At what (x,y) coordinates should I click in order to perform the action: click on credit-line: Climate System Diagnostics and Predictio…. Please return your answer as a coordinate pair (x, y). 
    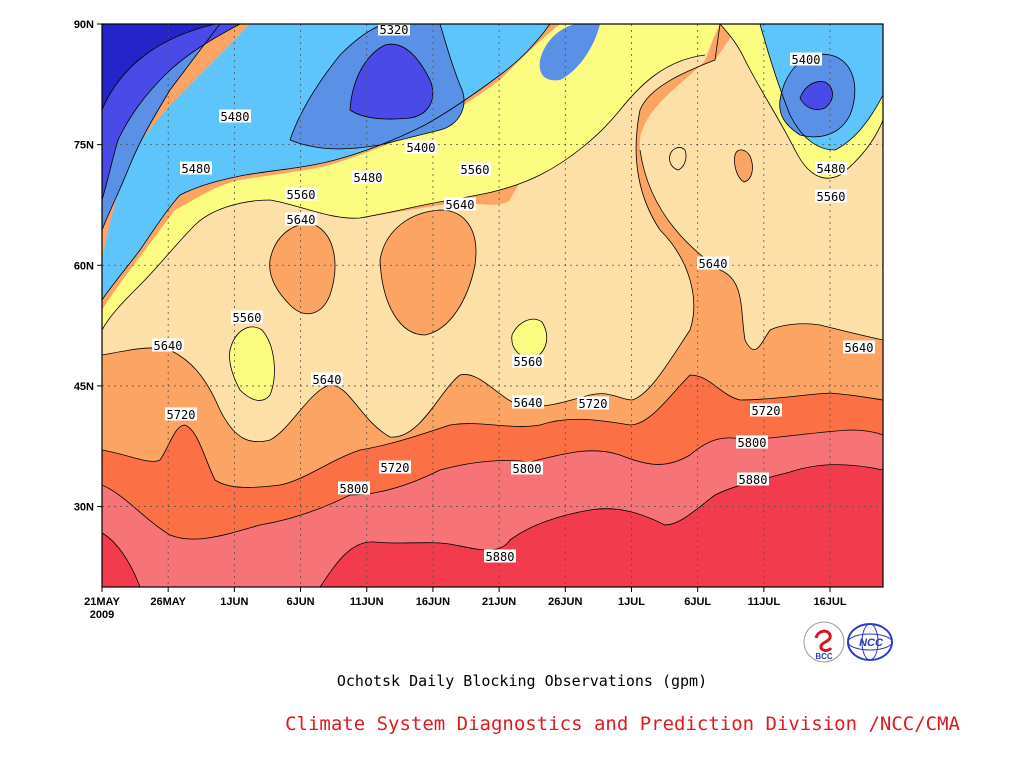
    Looking at the image, I should click on (622, 724).